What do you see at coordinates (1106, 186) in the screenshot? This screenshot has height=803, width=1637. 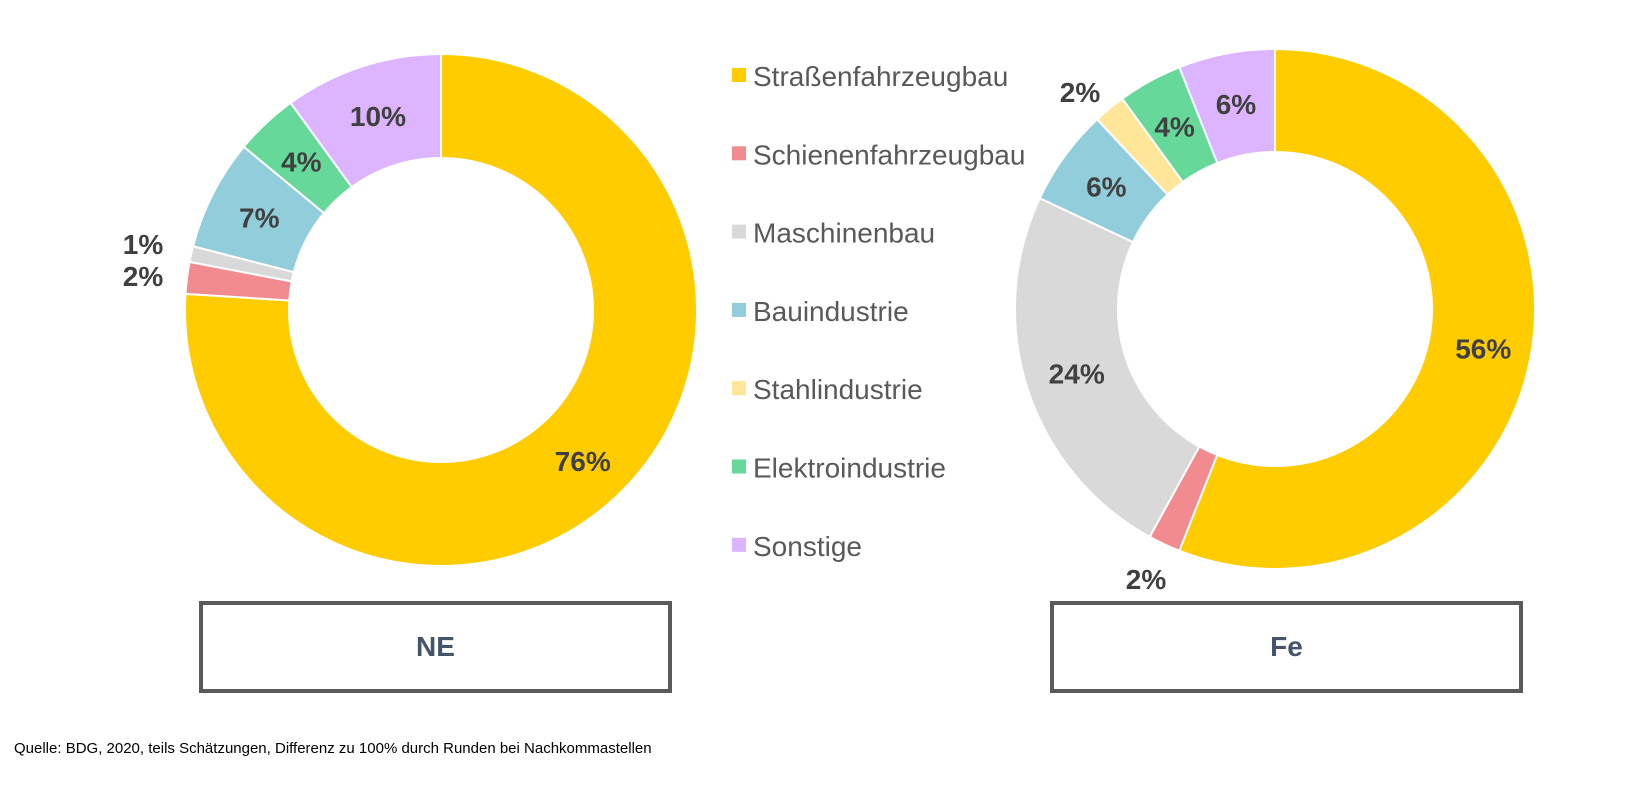 I see `data-label-fe-bauindustrie: 6%` at bounding box center [1106, 186].